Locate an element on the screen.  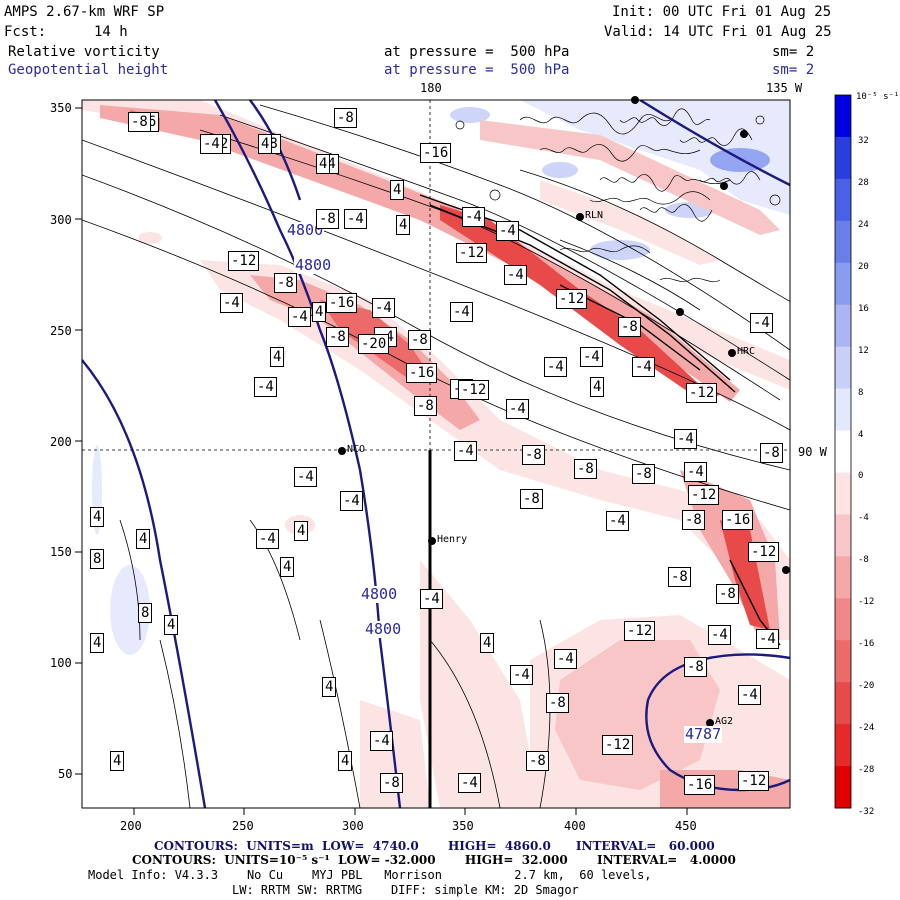
colorbar-label: -8 is located at coordinates (863, 560).